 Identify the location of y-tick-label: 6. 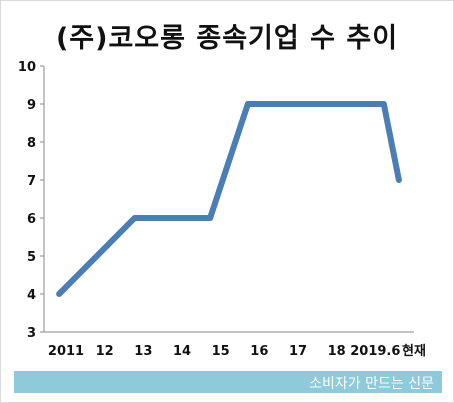
(31, 219).